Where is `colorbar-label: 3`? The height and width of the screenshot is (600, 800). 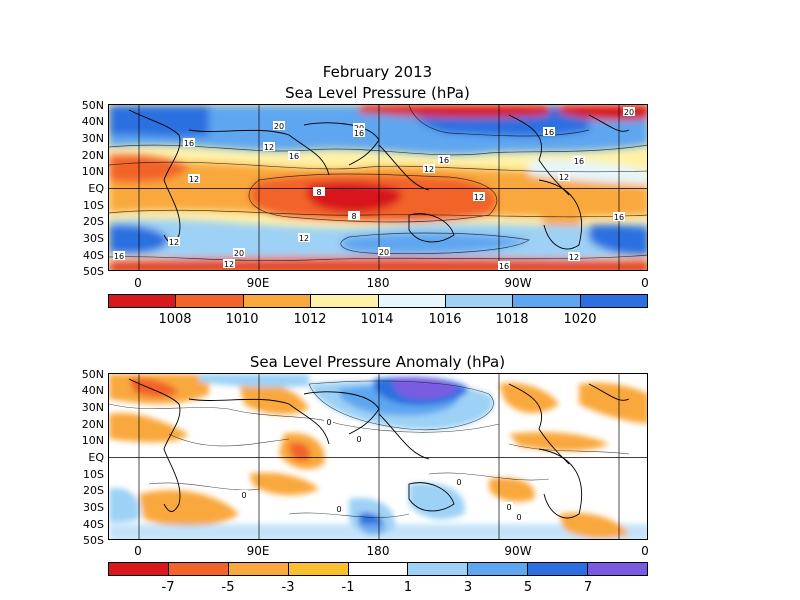 colorbar-label: 3 is located at coordinates (468, 587).